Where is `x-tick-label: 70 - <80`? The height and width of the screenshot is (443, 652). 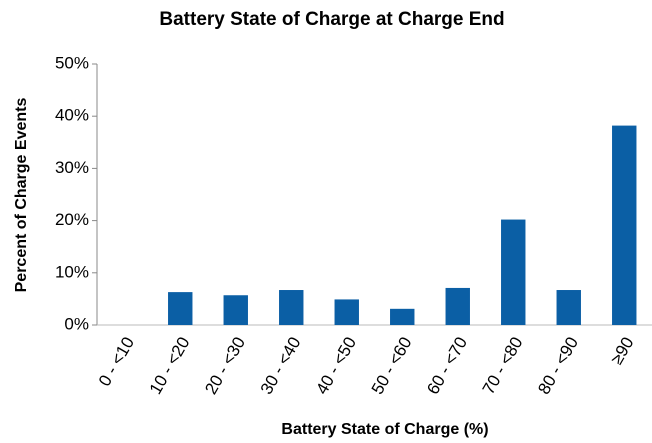 x-tick-label: 70 - <80 is located at coordinates (503, 366).